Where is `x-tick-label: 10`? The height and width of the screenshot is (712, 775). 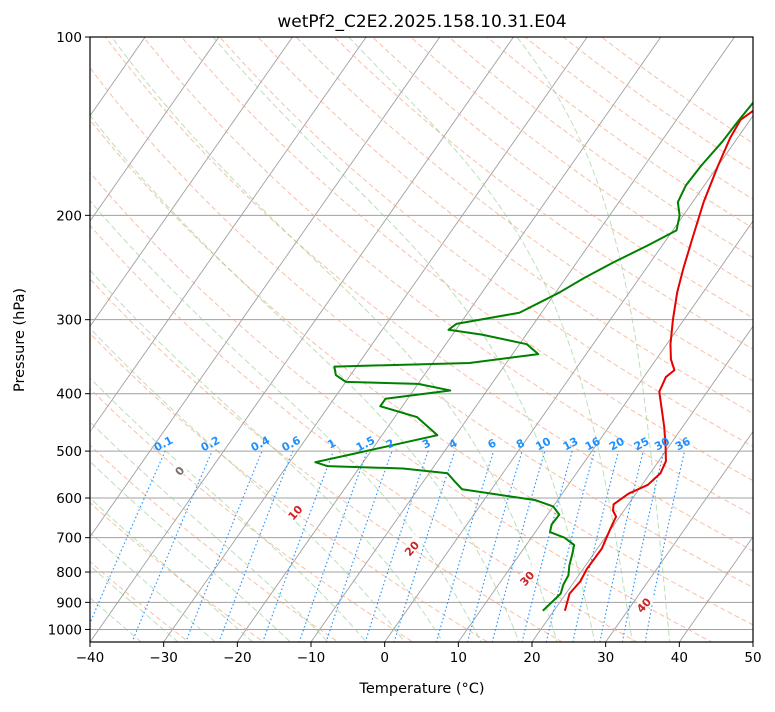
x-tick-label: 10 is located at coordinates (458, 658).